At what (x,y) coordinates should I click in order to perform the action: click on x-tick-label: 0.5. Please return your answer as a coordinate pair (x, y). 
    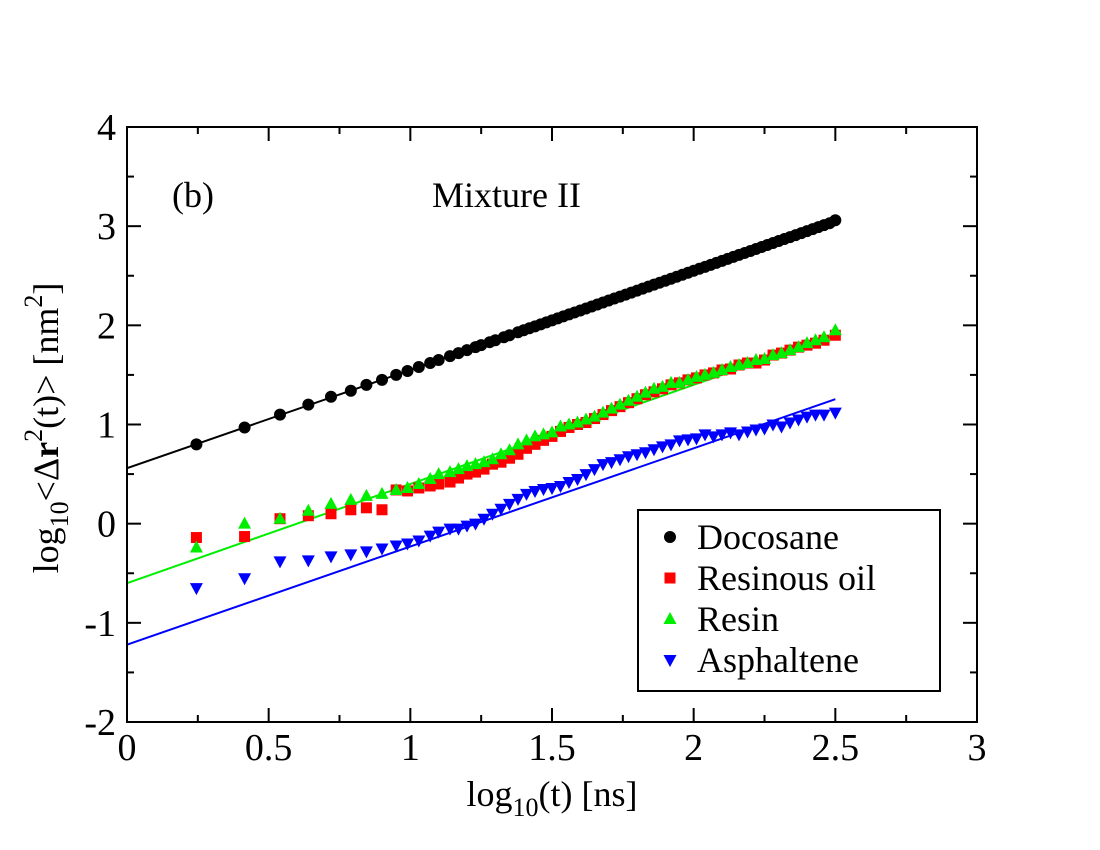
    Looking at the image, I should click on (269, 748).